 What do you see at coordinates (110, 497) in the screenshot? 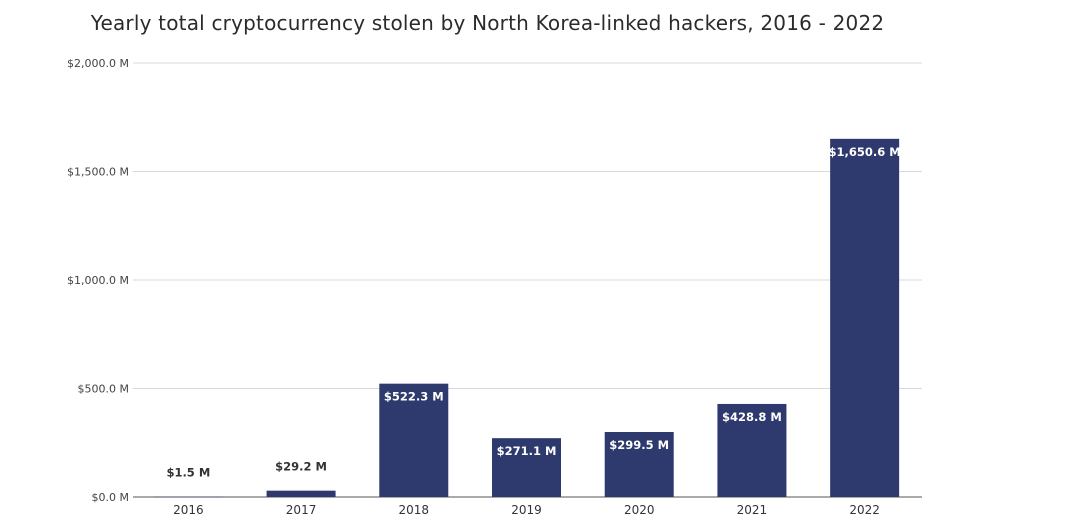
I see `y-tick-label: $0.0 M` at bounding box center [110, 497].